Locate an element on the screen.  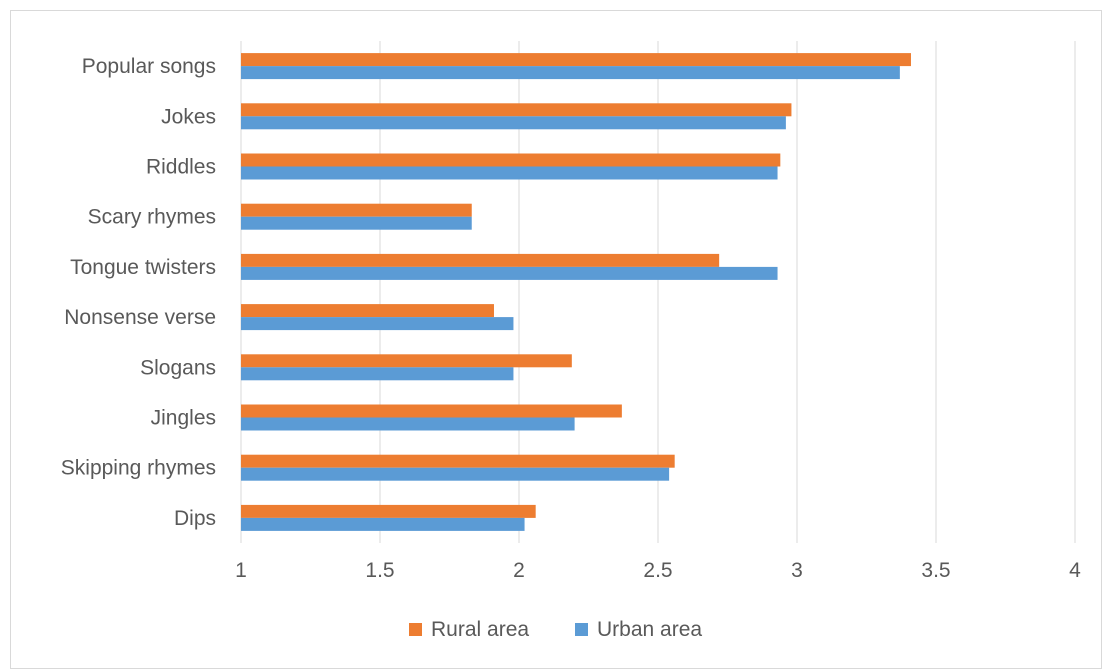
x-tick-label: 1 is located at coordinates (241, 570).